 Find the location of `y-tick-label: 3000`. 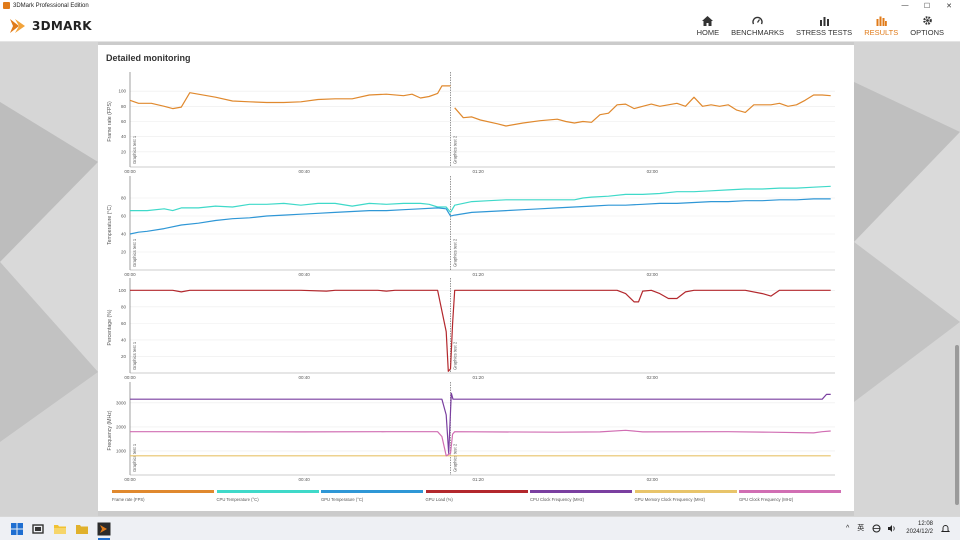

y-tick-label: 3000 is located at coordinates (121, 402).